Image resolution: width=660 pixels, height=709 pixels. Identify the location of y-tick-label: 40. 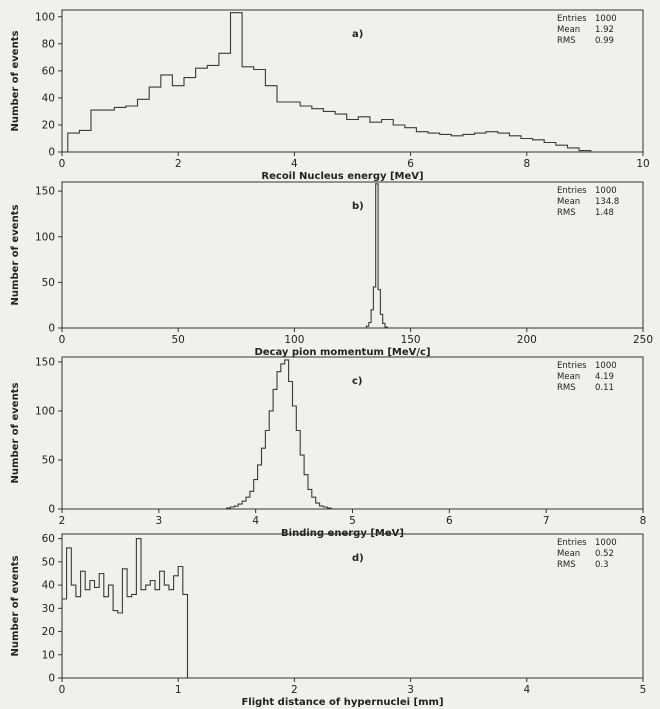
(48, 586).